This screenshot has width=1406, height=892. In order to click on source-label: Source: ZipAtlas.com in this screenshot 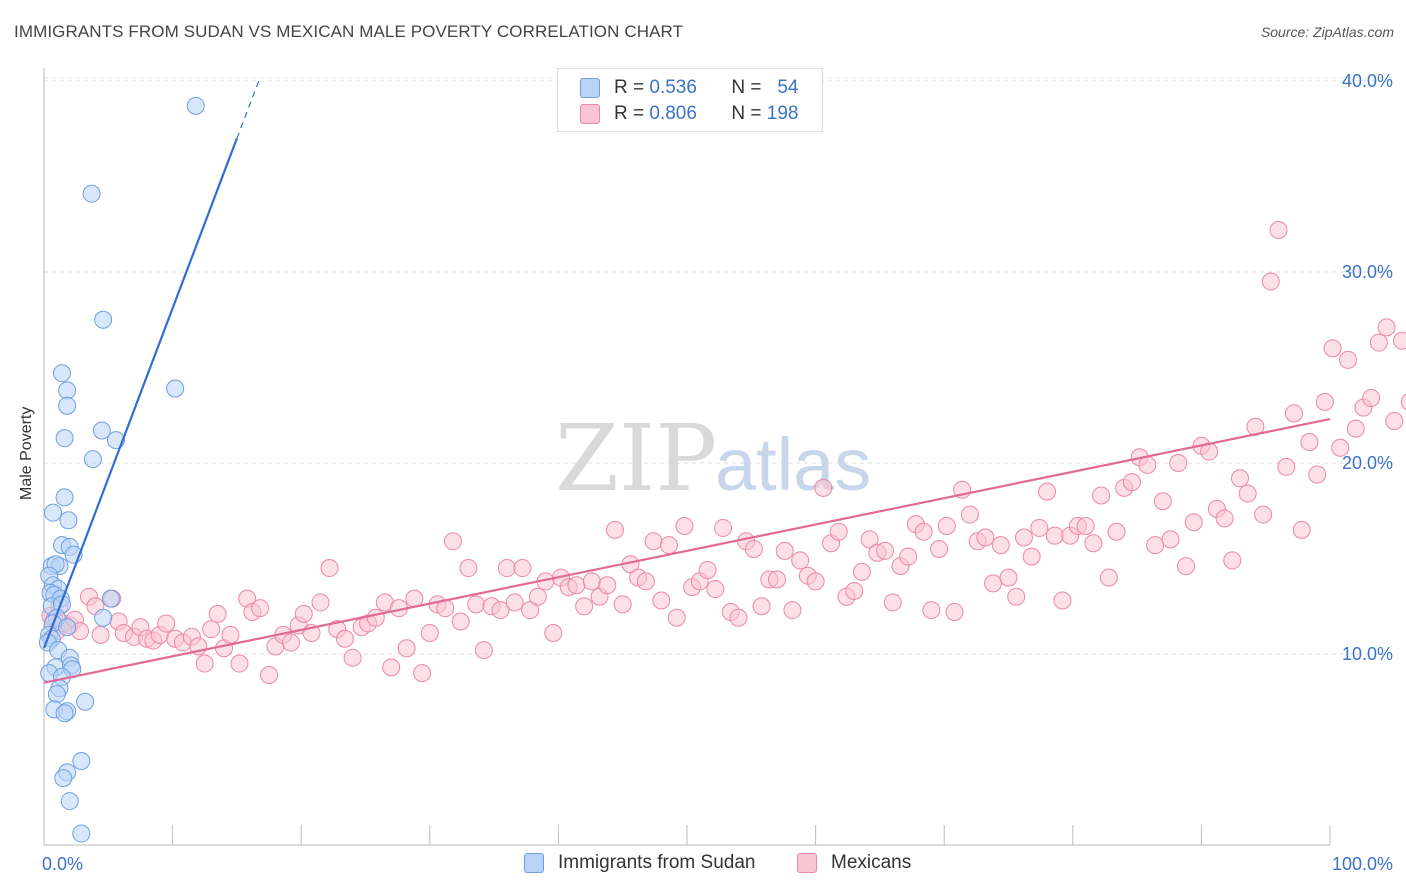, I will do `click(1327, 32)`.